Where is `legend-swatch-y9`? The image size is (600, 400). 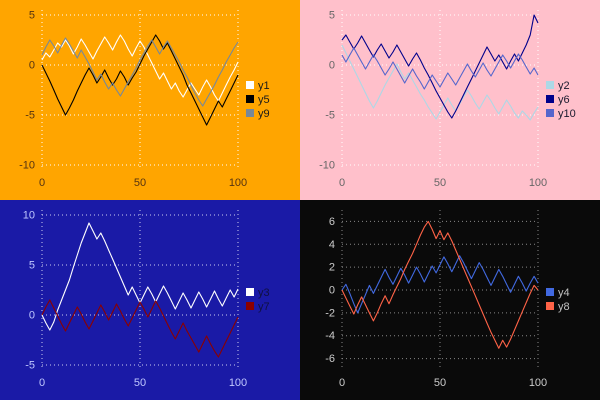 legend-swatch-y9 is located at coordinates (250, 113).